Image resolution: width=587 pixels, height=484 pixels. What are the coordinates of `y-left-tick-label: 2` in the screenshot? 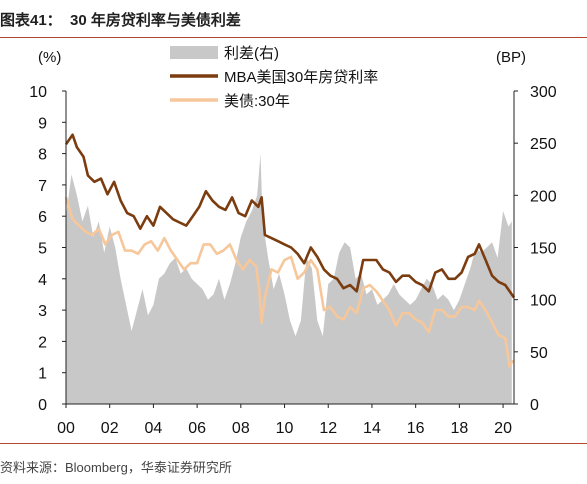 It's located at (42, 342).